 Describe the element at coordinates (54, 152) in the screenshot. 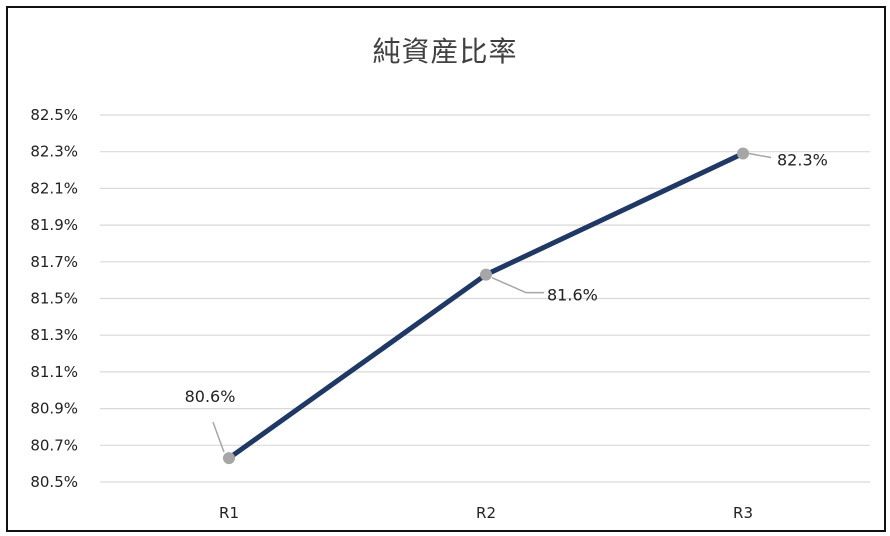

I see `y-tick-label: 82.3%` at that location.